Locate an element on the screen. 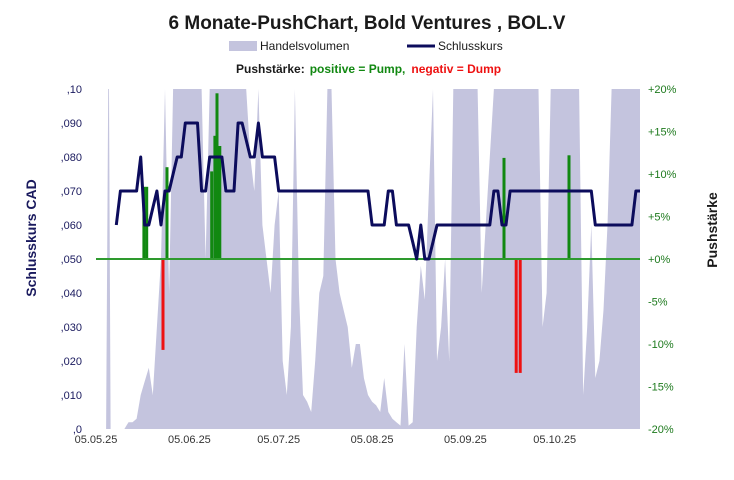 This screenshot has height=480, width=734. left-axis-title: Schlusskurs CAD is located at coordinates (31, 237).